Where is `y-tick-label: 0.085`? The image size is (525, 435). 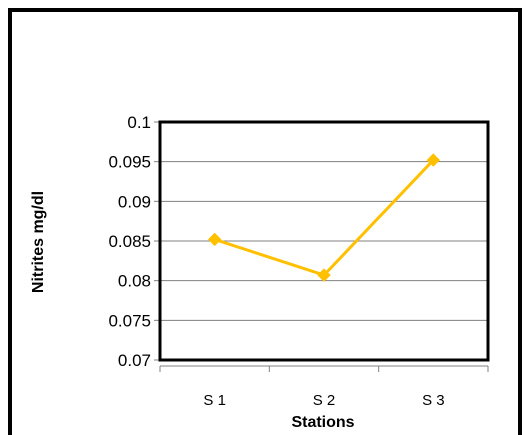 y-tick-label: 0.085 is located at coordinates (129, 241).